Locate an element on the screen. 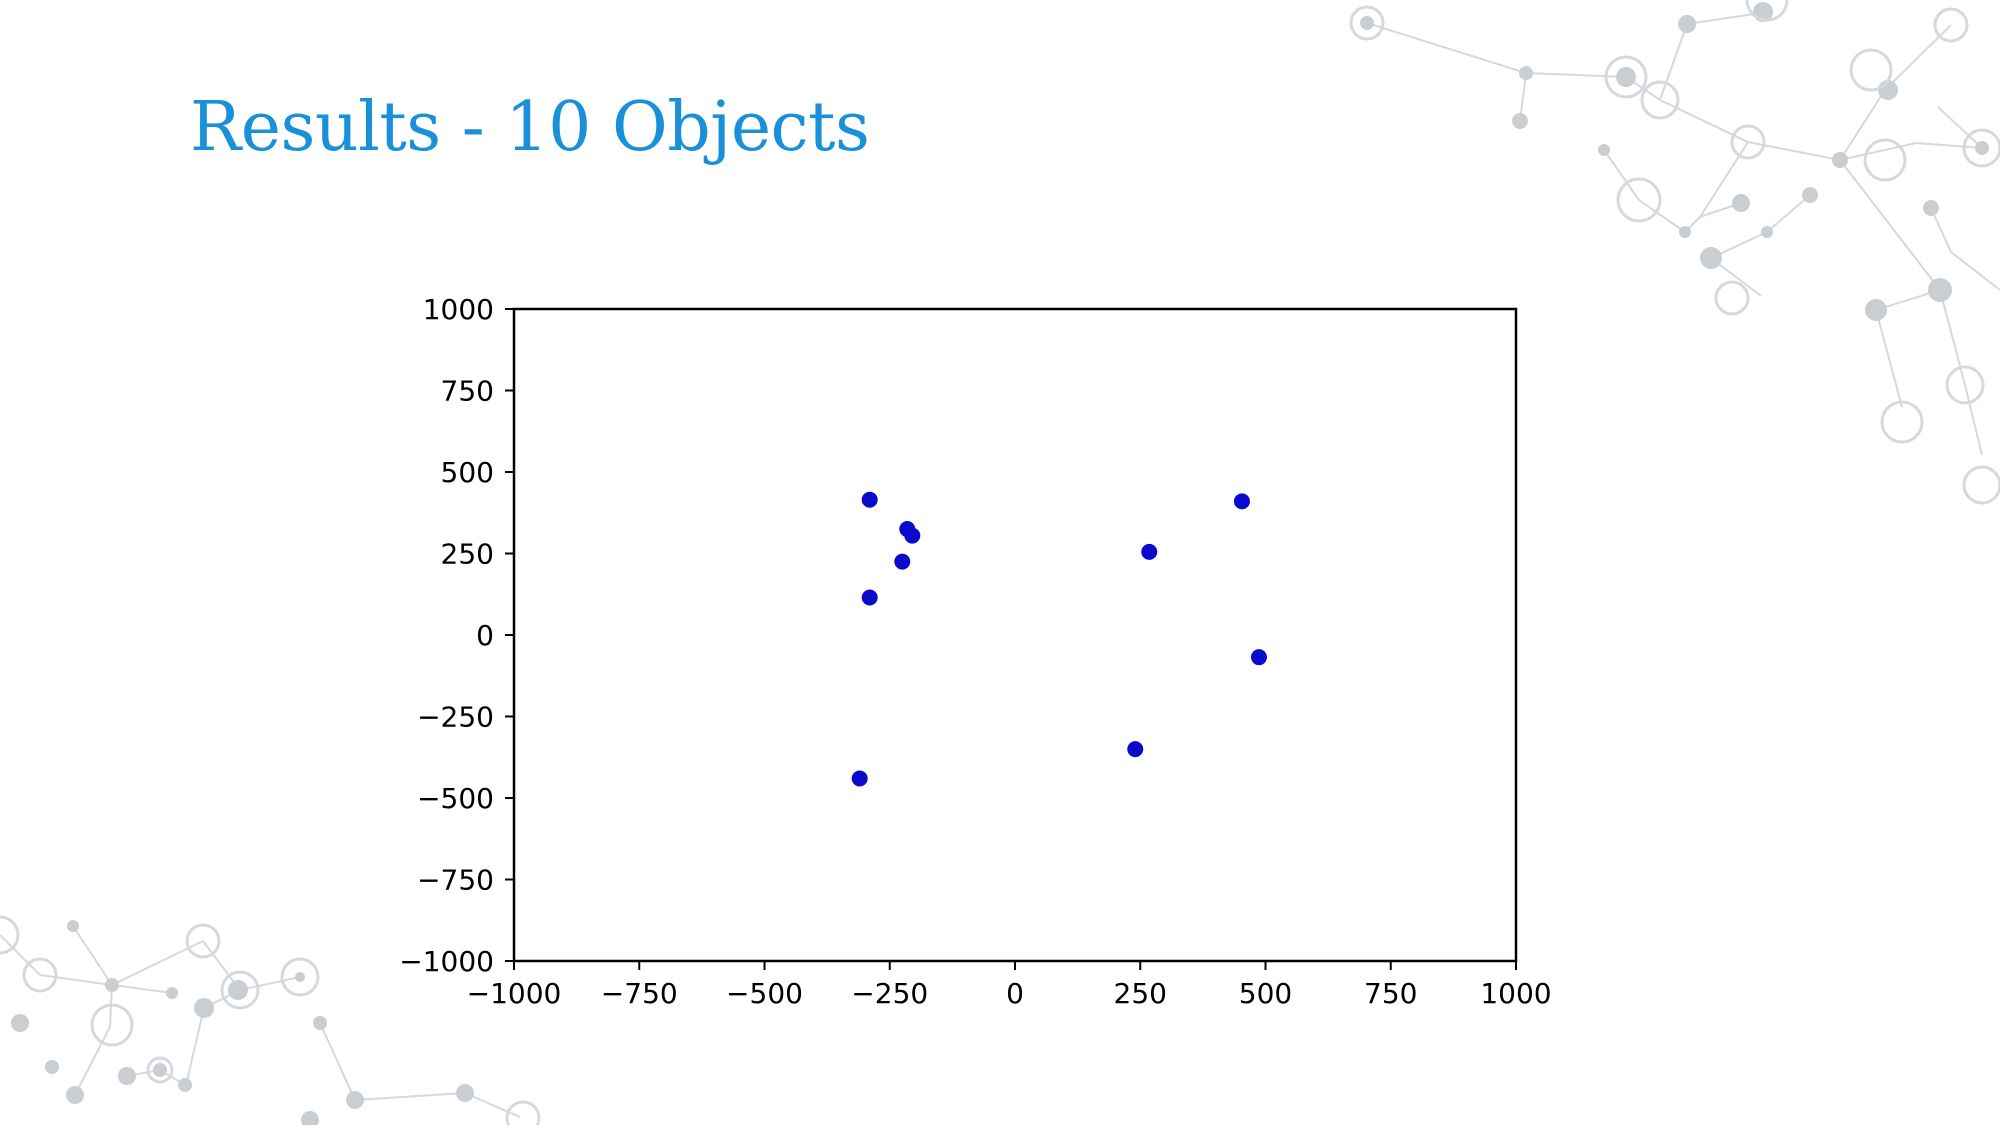  x-tick-label: −250 is located at coordinates (889, 993).